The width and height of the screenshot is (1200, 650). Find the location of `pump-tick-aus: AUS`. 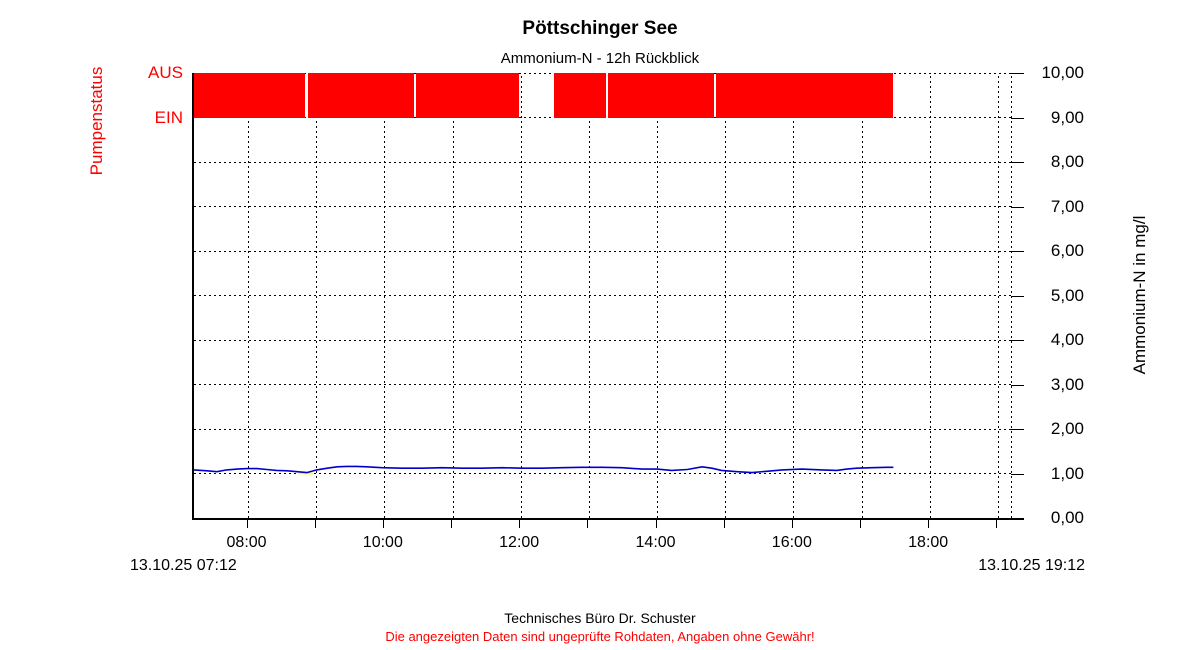

pump-tick-aus: AUS is located at coordinates (165, 72).